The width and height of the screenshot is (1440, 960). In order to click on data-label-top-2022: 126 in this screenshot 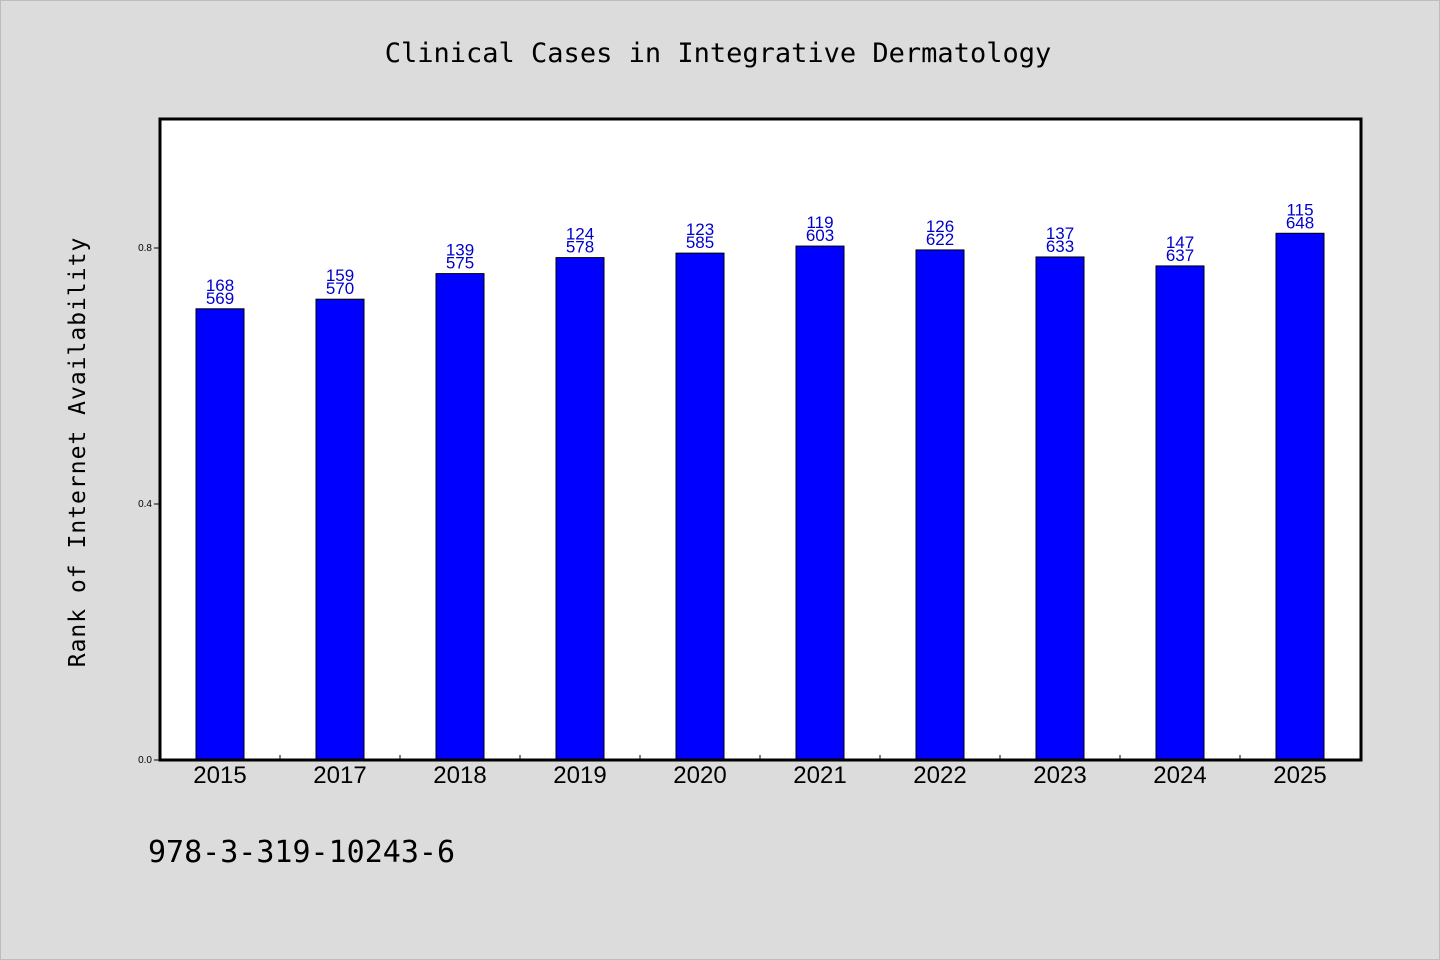, I will do `click(940, 226)`.